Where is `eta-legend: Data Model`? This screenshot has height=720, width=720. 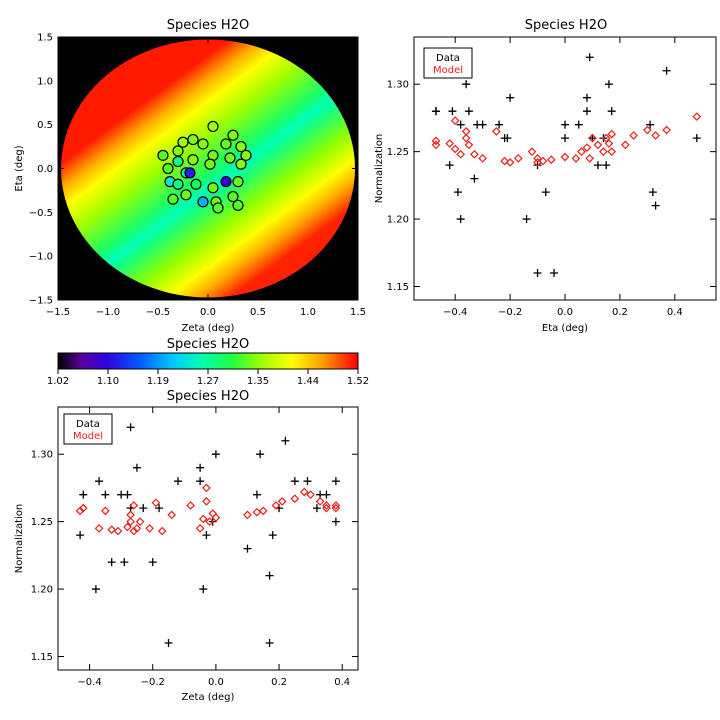 eta-legend: Data Model is located at coordinates (448, 63).